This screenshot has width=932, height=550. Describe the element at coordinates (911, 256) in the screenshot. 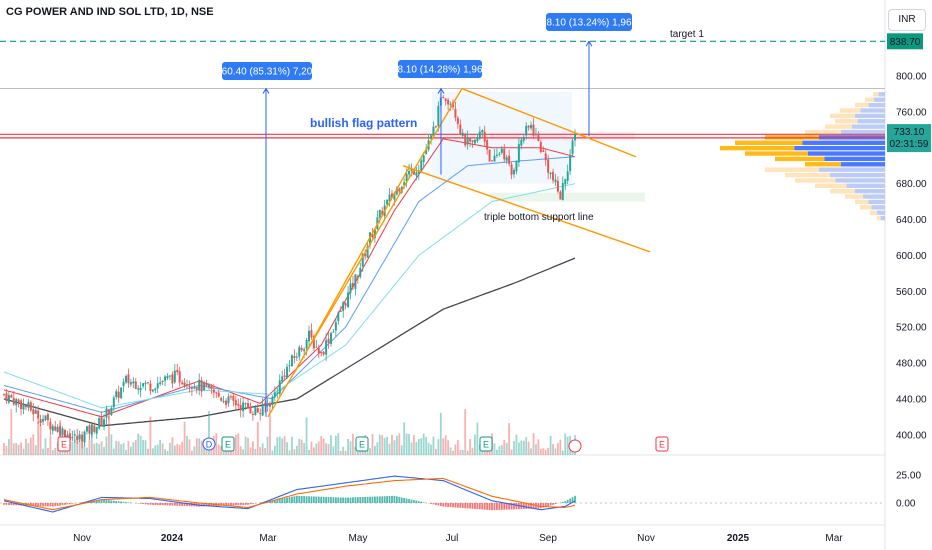

I see `price-tick-label: 600.00` at that location.